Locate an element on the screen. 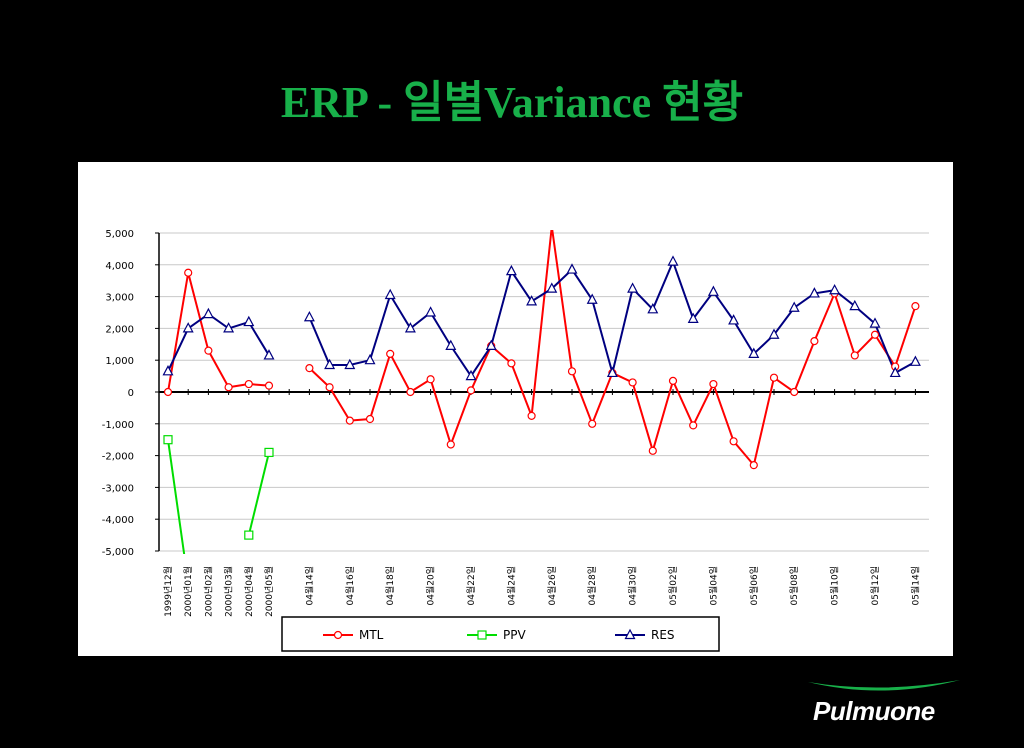 The height and width of the screenshot is (748, 1024). legend-box is located at coordinates (500, 634).